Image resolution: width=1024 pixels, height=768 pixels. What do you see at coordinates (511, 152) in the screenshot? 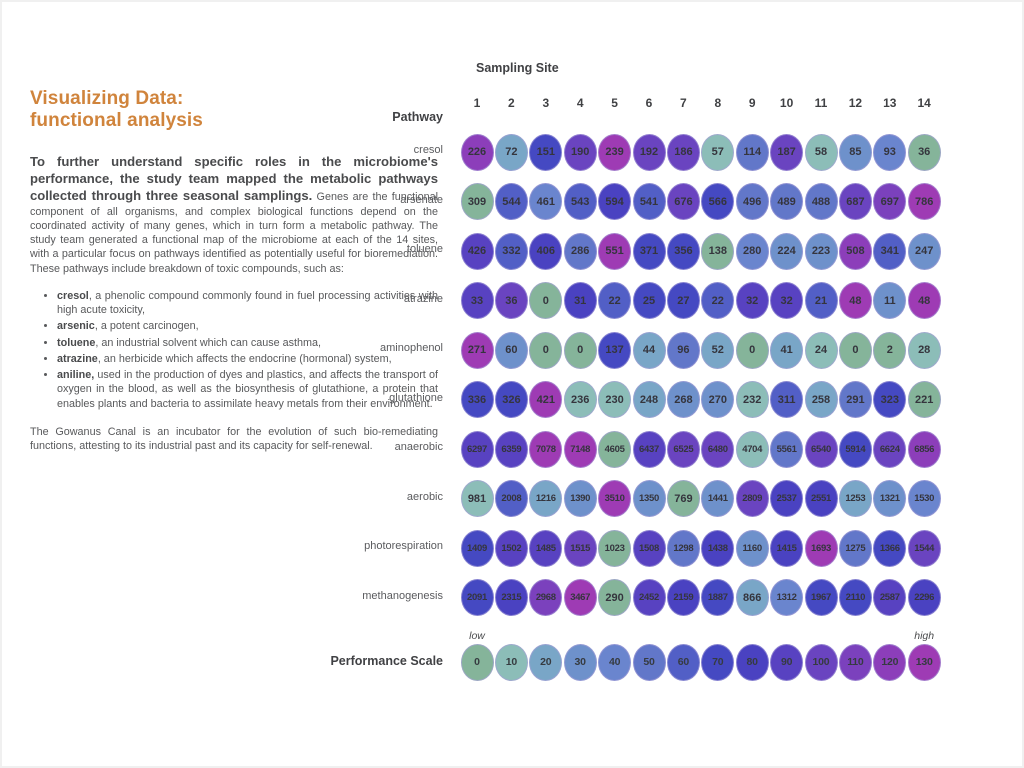
I see `matrix-cell: 72` at bounding box center [511, 152].